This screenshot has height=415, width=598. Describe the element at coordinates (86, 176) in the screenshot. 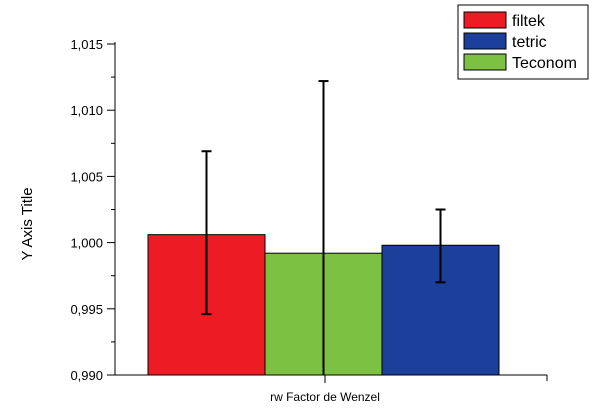

I see `y-tick-label: 1,005` at that location.